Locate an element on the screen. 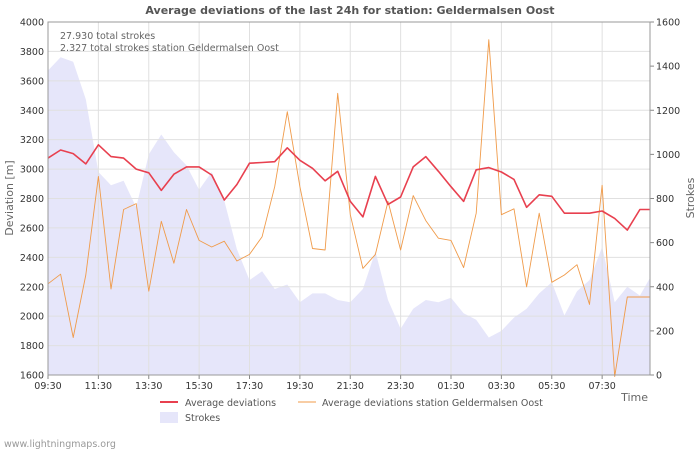  y-tick-label-left: 3200 is located at coordinates (32, 140).